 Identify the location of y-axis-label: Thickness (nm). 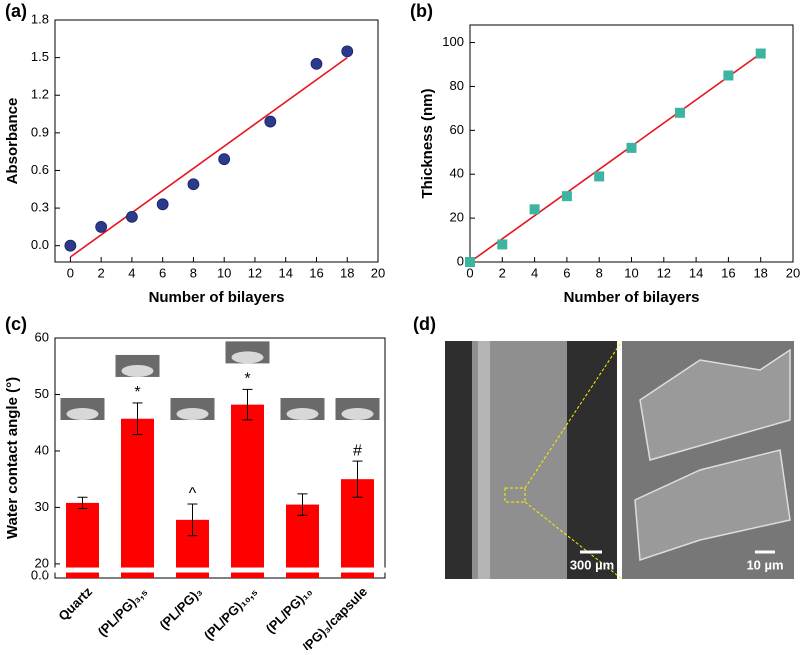
(427, 143).